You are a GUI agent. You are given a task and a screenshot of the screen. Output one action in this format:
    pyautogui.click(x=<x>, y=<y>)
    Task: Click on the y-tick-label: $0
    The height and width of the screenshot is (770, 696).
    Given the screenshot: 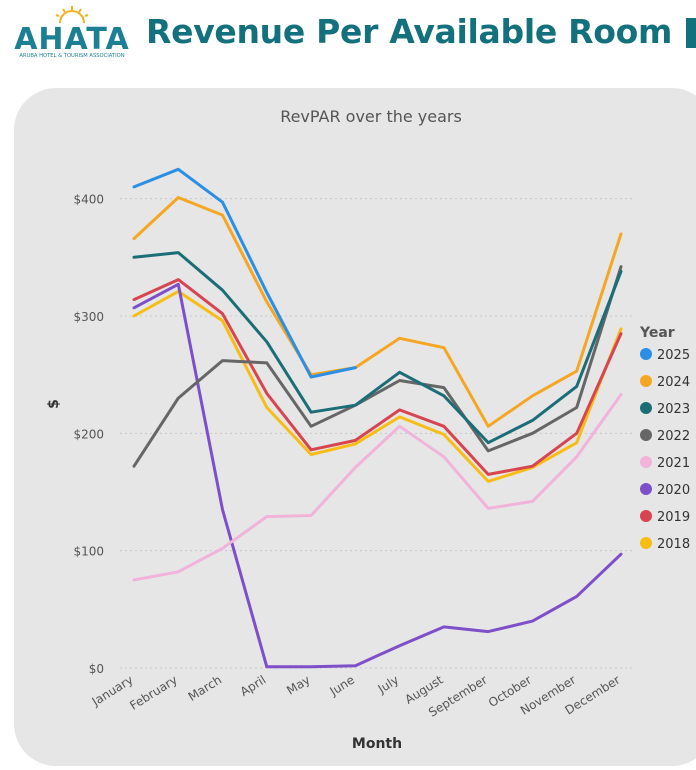 What is the action you would take?
    pyautogui.click(x=96, y=669)
    